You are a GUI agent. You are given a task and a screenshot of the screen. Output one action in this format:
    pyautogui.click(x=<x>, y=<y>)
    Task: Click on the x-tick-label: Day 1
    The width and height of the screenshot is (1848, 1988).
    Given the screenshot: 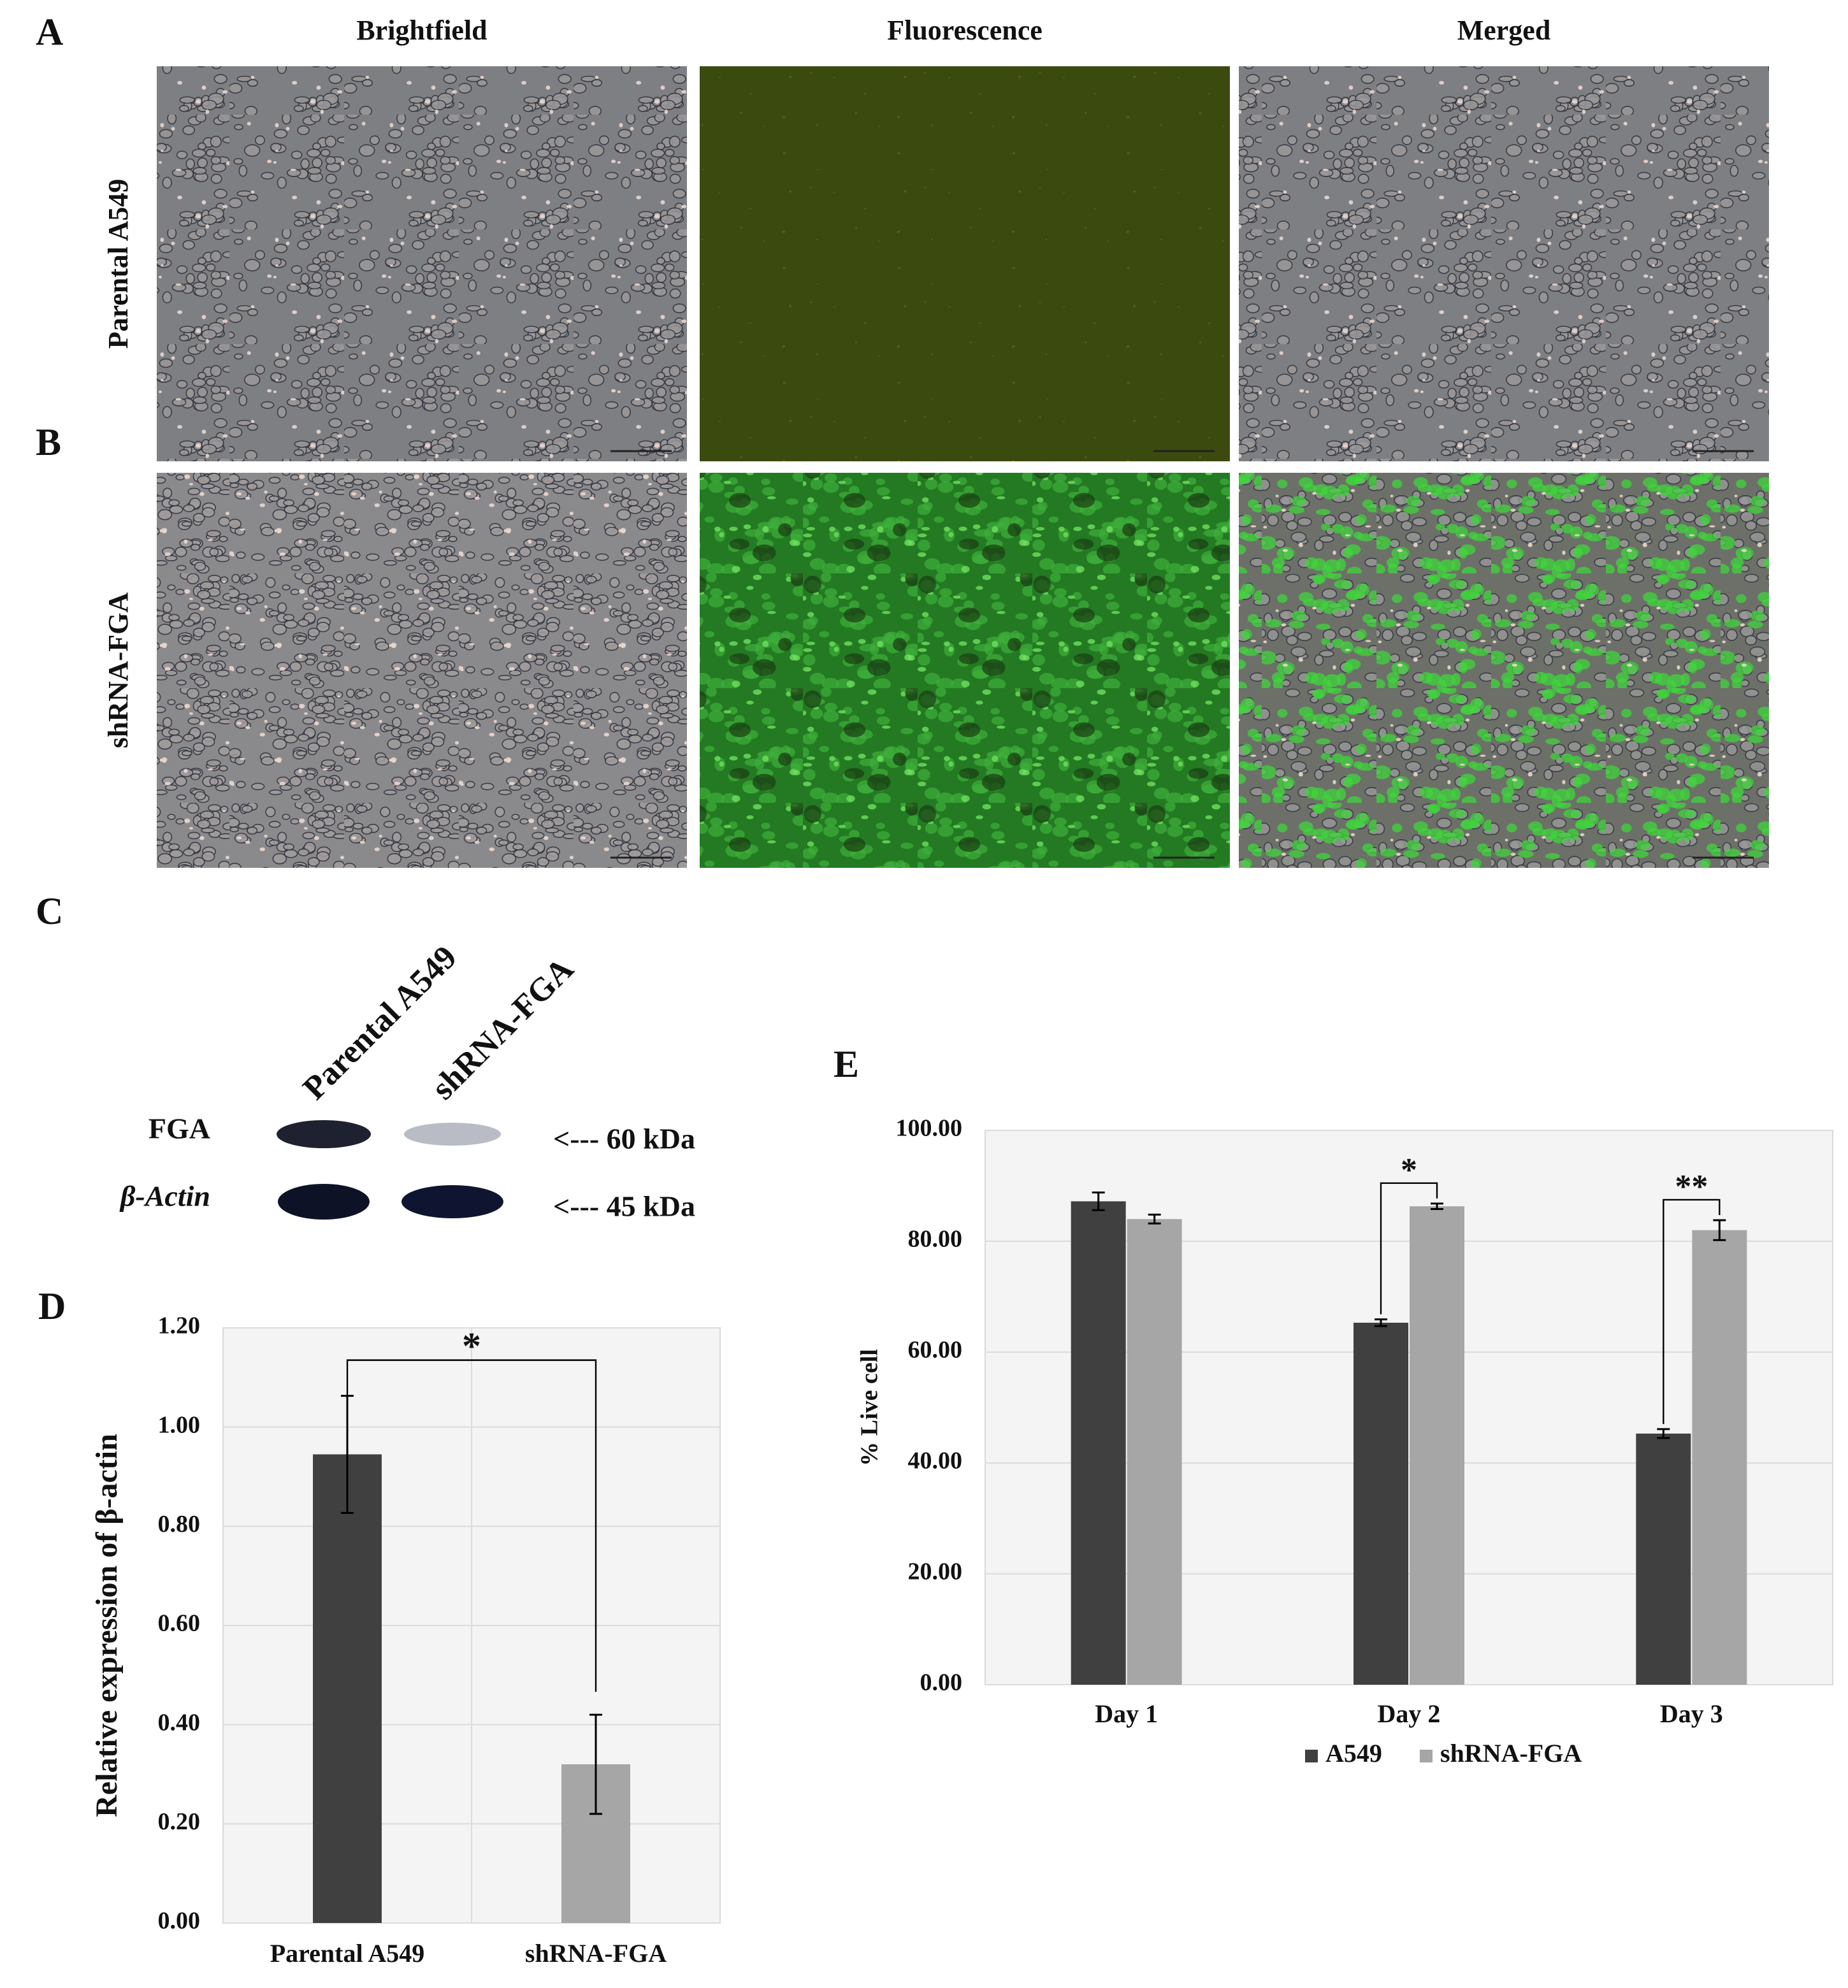 What is the action you would take?
    pyautogui.click(x=1127, y=1713)
    